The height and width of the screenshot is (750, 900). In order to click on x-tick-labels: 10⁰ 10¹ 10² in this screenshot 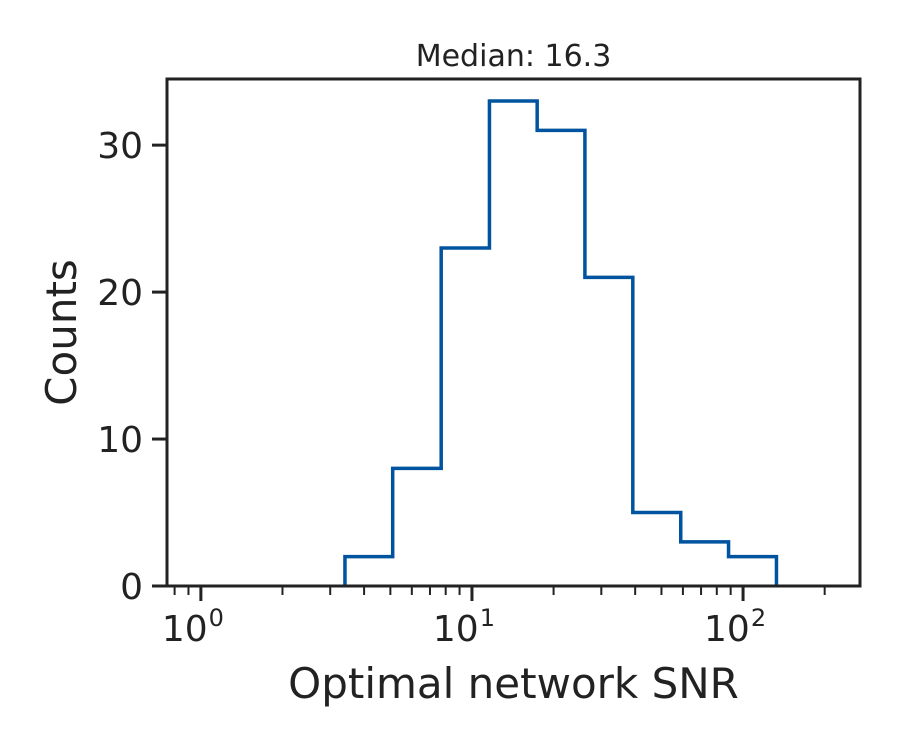, I will do `click(464, 627)`.